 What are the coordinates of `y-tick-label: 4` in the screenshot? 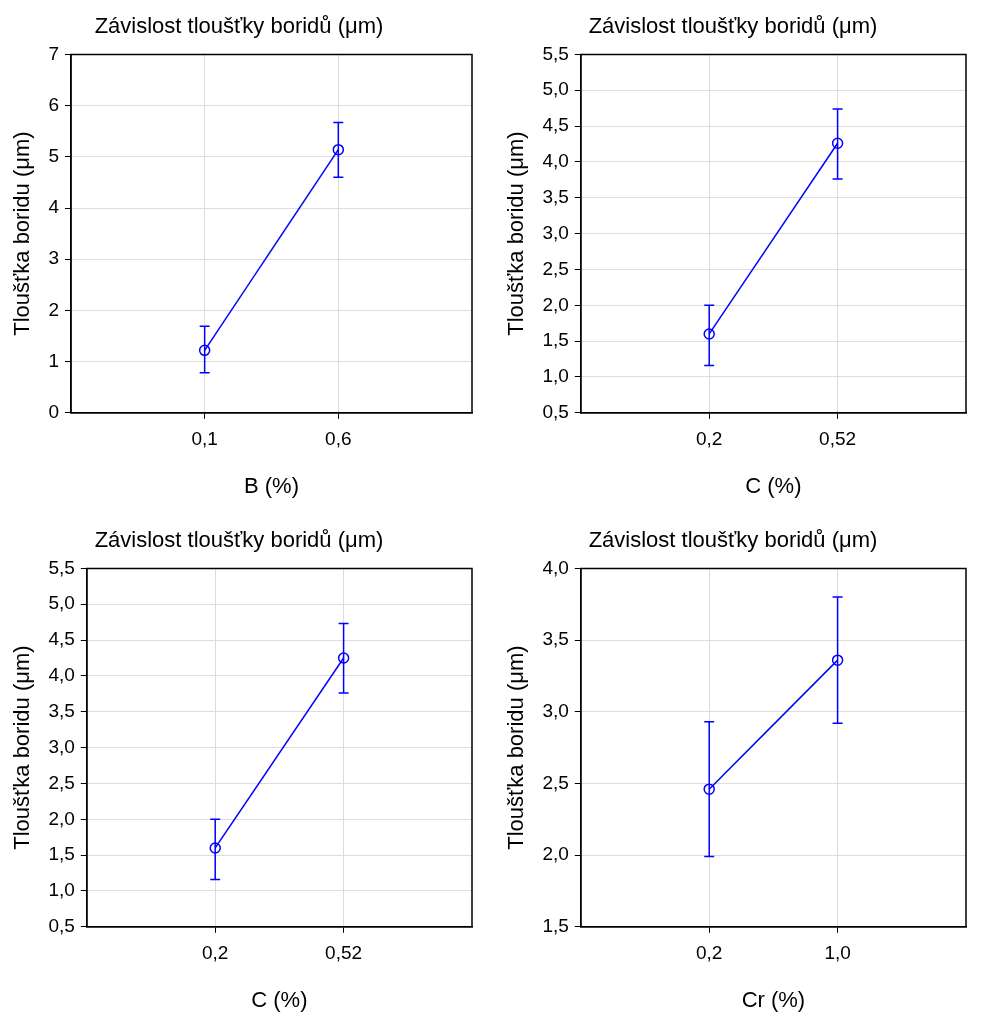 It's located at (54, 207).